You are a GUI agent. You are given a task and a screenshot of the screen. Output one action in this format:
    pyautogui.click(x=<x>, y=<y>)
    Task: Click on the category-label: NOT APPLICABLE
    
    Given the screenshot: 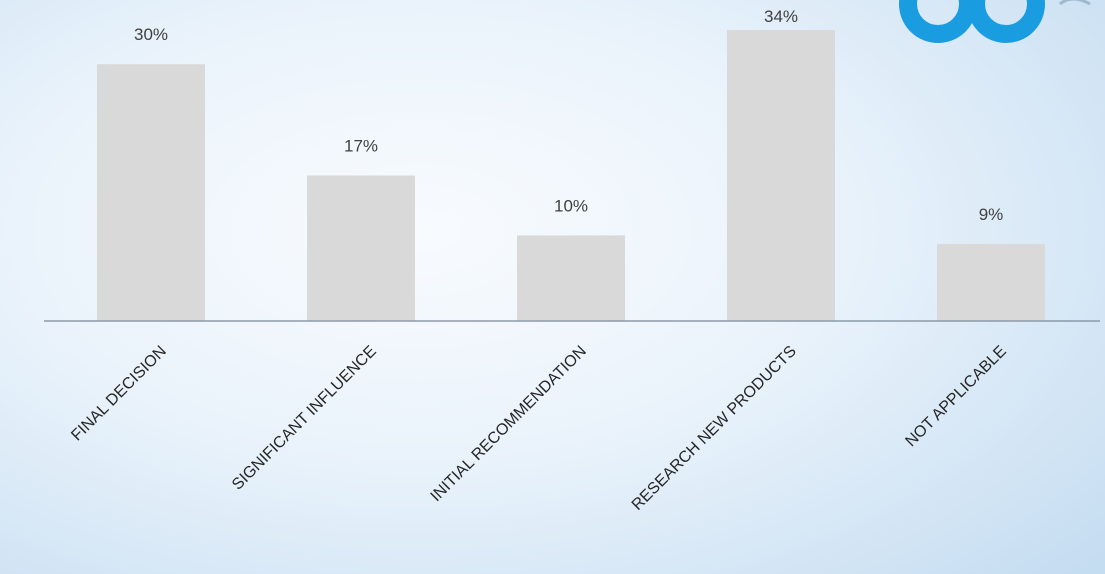 What is the action you would take?
    pyautogui.click(x=955, y=396)
    